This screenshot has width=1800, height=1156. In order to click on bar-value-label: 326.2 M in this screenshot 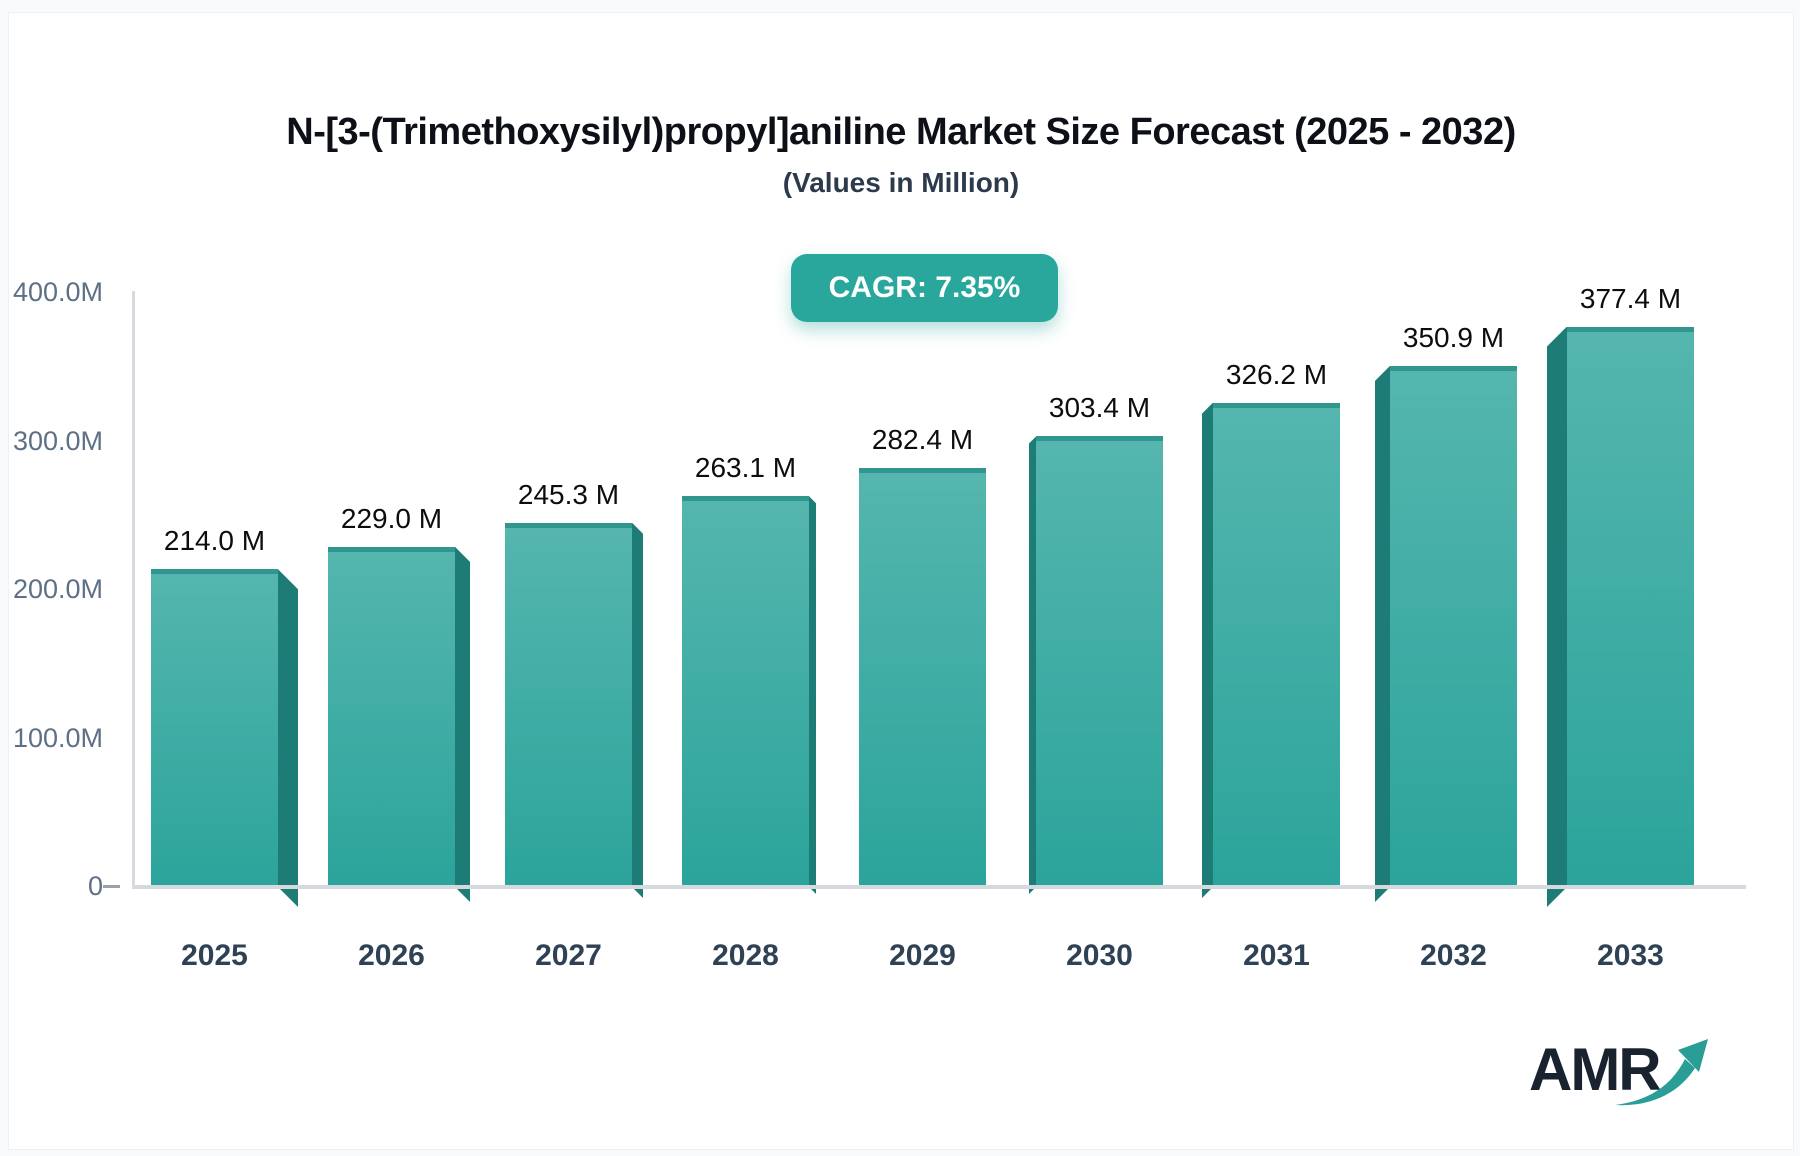, I will do `click(1276, 374)`.